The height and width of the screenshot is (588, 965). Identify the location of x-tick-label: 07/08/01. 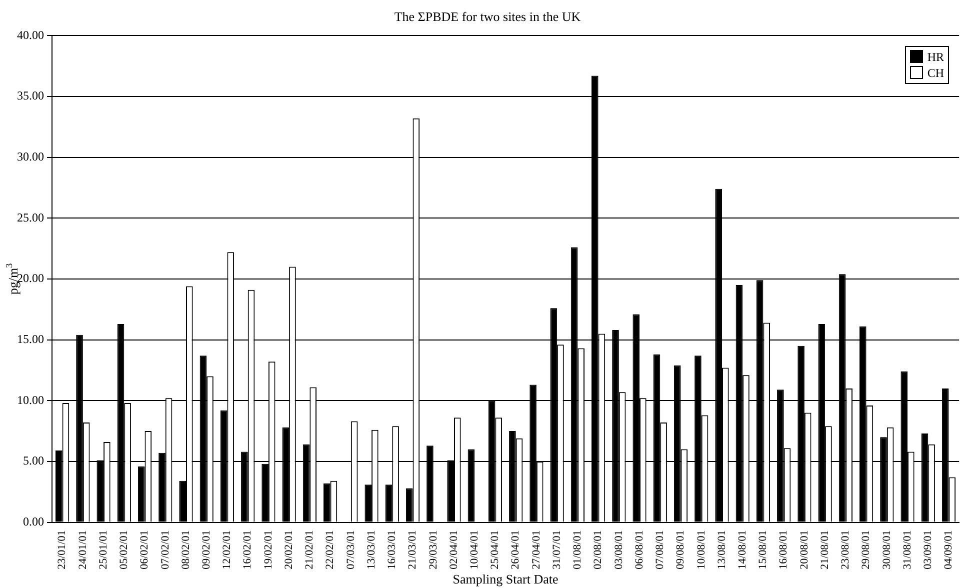
(660, 550).